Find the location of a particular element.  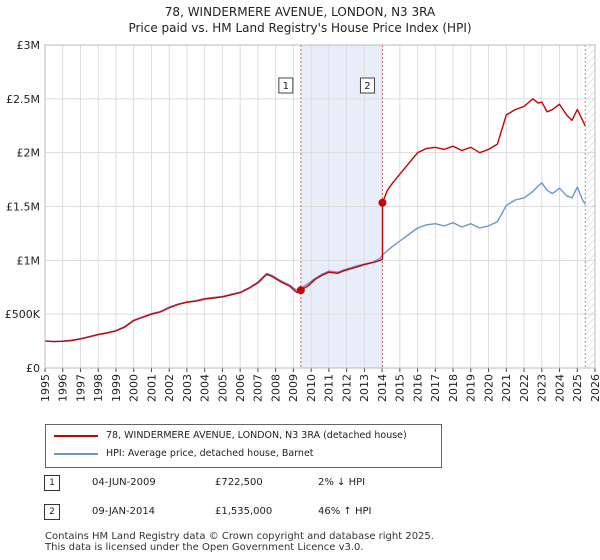

y-tick-label: £3M is located at coordinates (29, 45).